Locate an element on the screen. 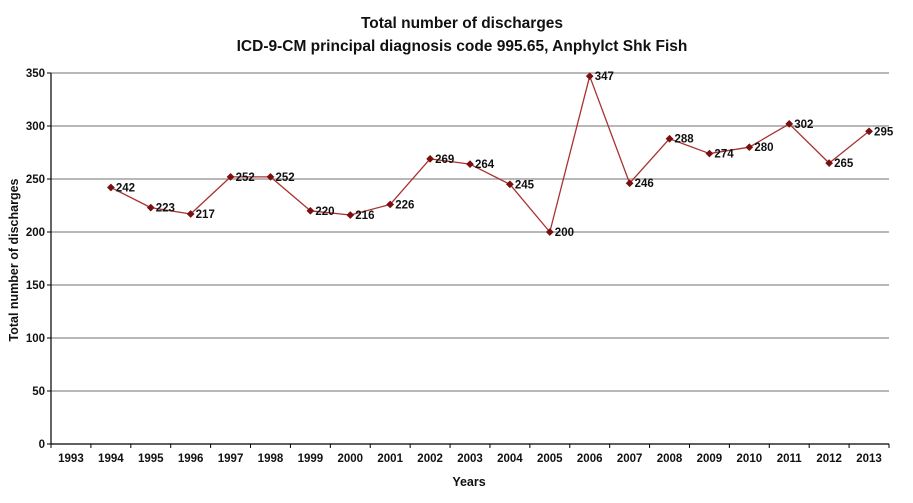 Image resolution: width=913 pixels, height=503 pixels. data-label: 226 is located at coordinates (404, 205).